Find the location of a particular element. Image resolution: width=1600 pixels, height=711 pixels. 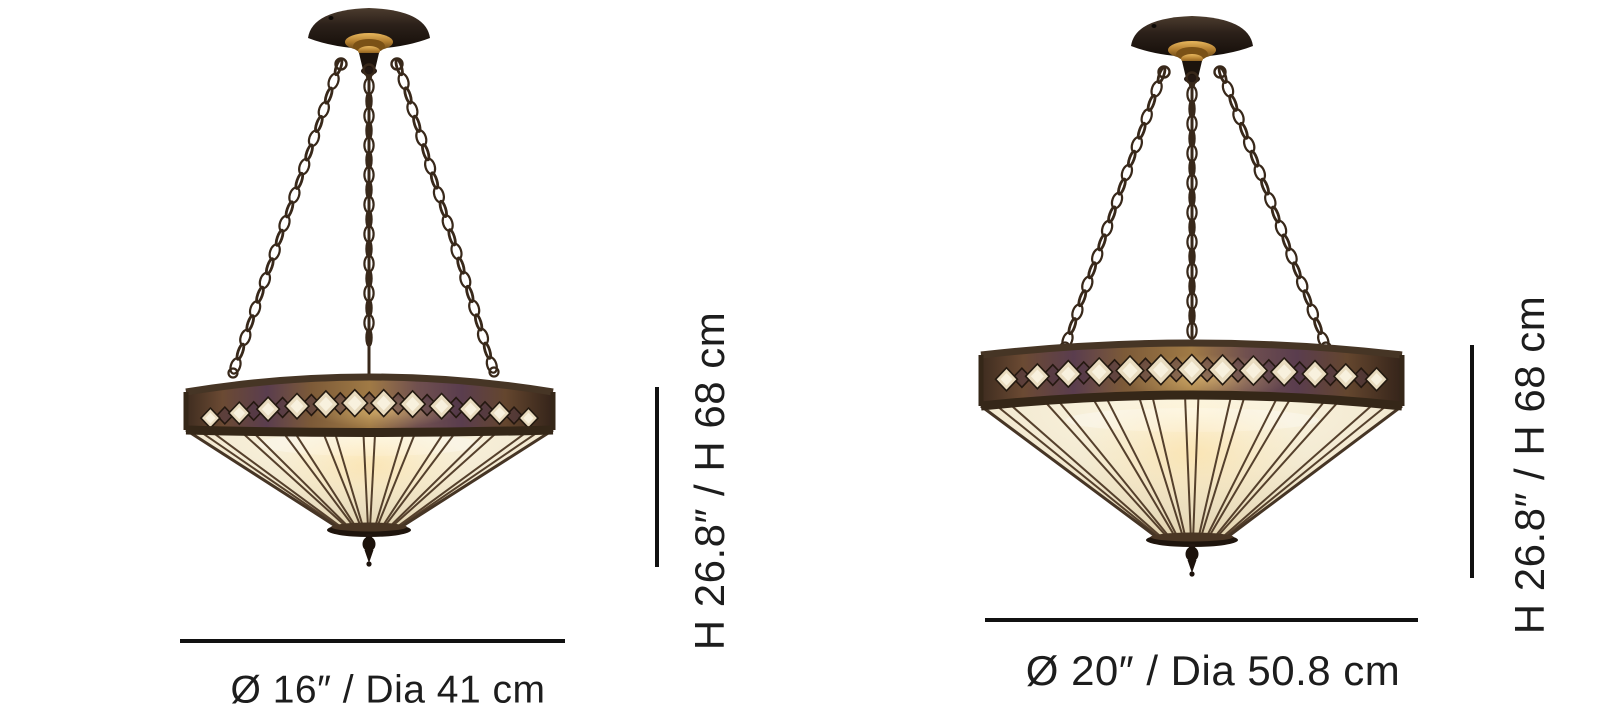

height-label-left: H 26.8″ / H 68 cm is located at coordinates (709, 481).